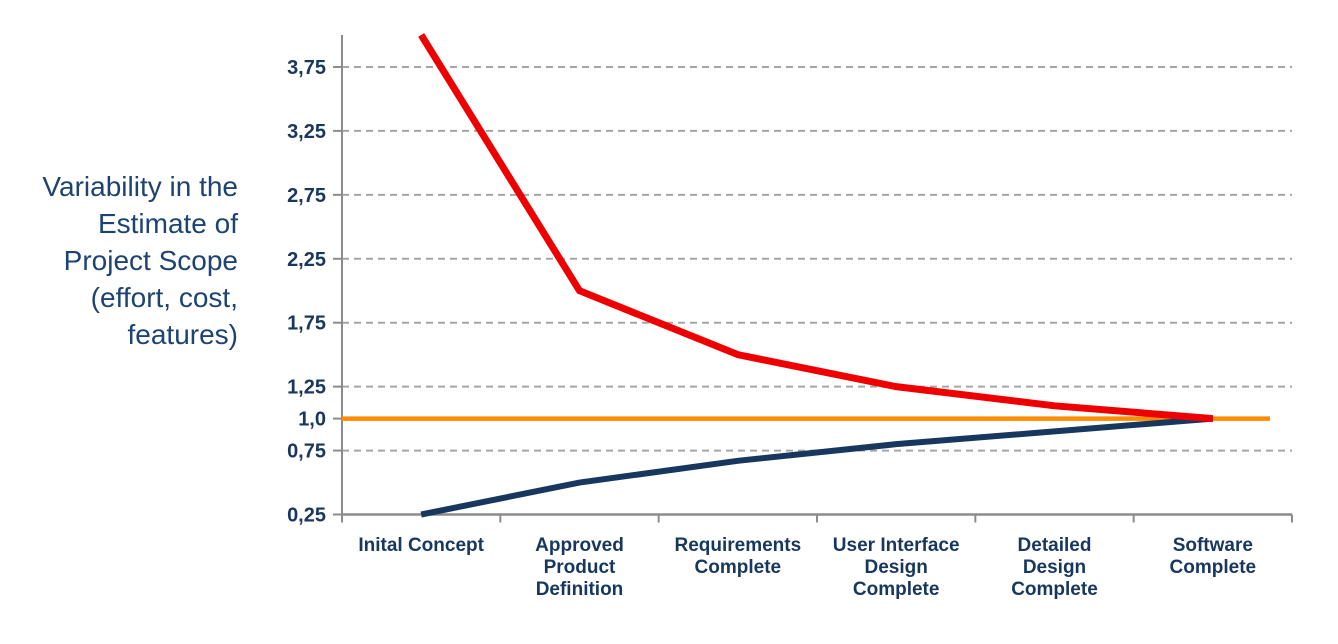  What do you see at coordinates (306, 196) in the screenshot?
I see `y-tick-label: 2,75` at bounding box center [306, 196].